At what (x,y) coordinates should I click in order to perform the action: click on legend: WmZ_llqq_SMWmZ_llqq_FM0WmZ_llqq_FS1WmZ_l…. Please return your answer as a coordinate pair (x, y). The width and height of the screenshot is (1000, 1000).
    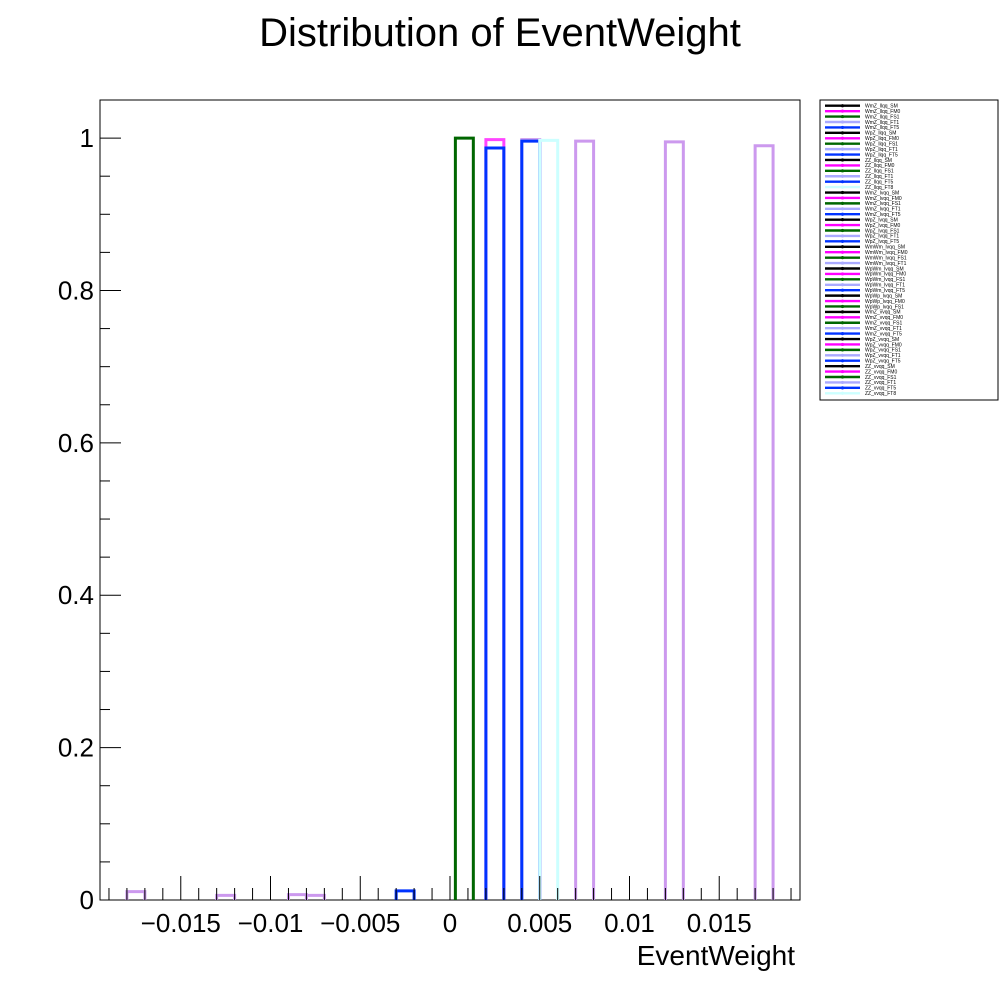
    Looking at the image, I should click on (909, 250).